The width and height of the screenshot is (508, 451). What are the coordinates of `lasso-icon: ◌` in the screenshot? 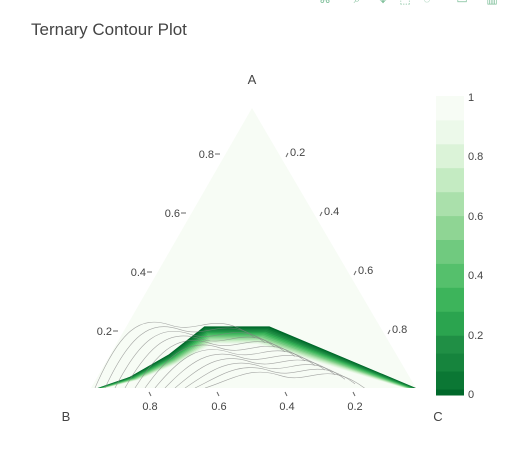 It's located at (427, 3).